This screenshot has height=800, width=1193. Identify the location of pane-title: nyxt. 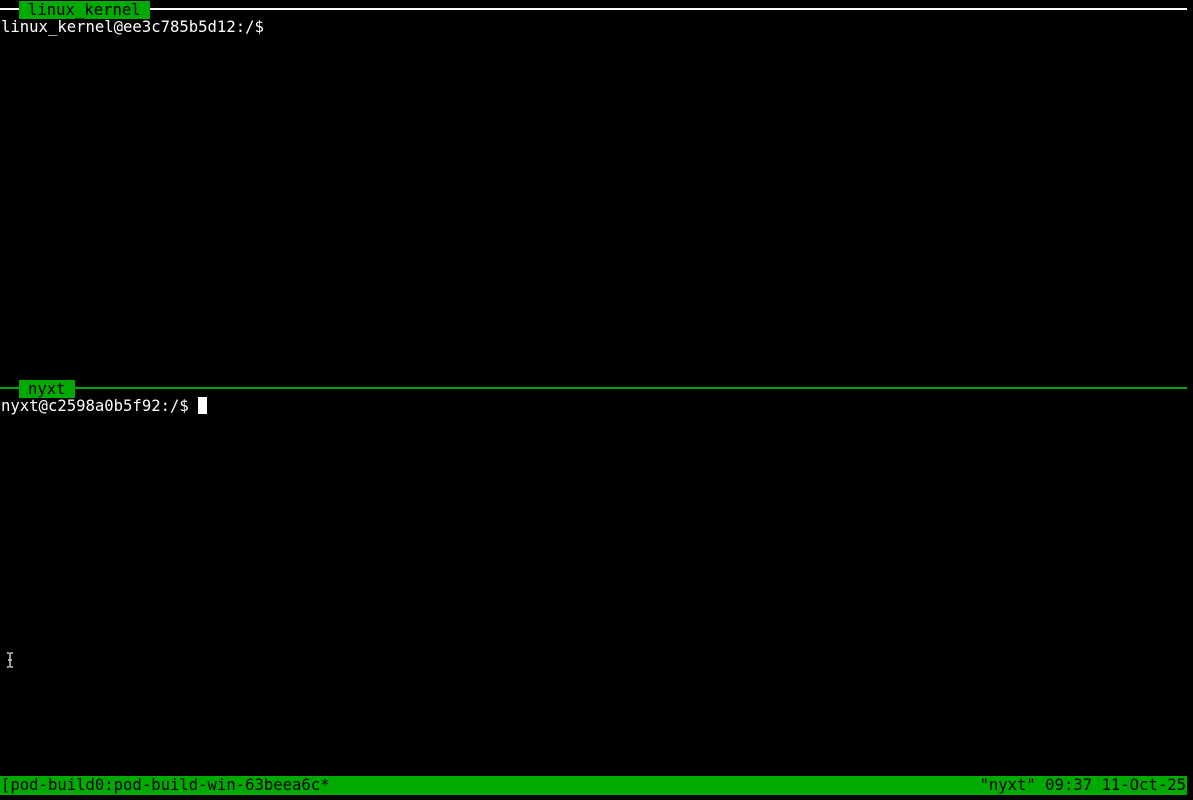
(47, 389).